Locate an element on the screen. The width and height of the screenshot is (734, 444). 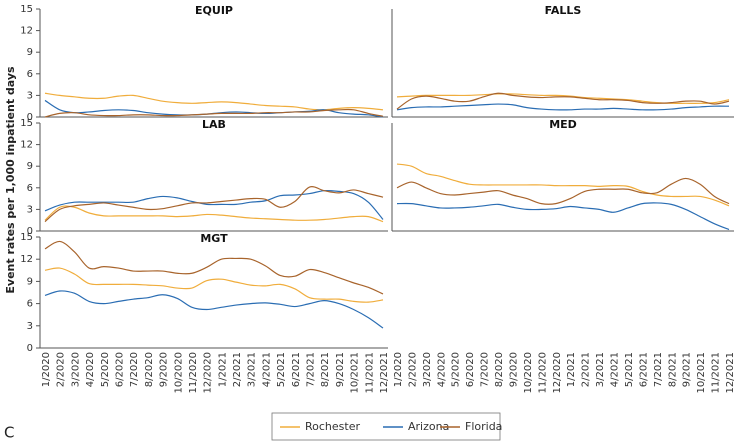
y-axis-label: Event rates per 1,000 inpatient days is located at coordinates (10, 180).